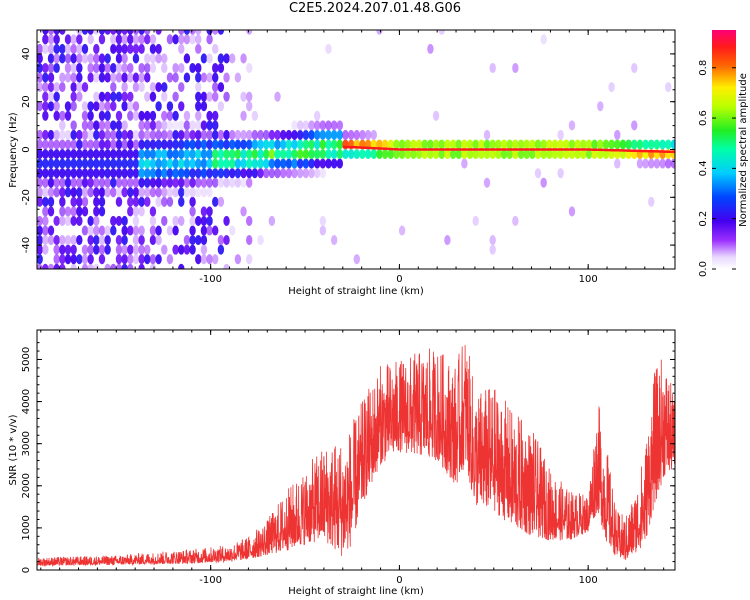  What do you see at coordinates (703, 219) in the screenshot?
I see `colorbar-tick-label: 0.2` at bounding box center [703, 219].